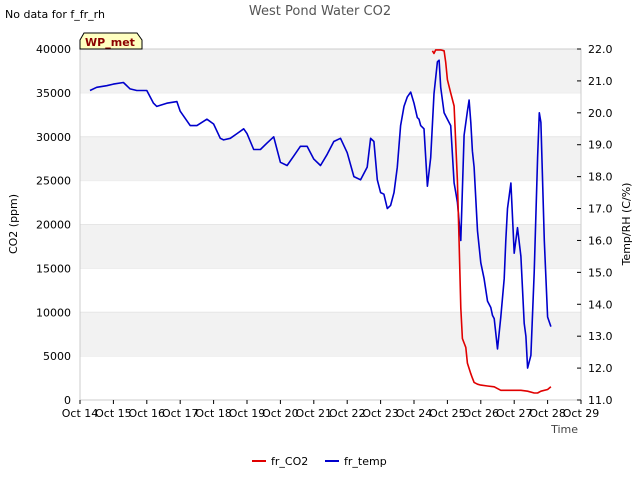 The height and width of the screenshot is (480, 640). What do you see at coordinates (600, 336) in the screenshot?
I see `y2-tick-label: 13.0` at bounding box center [600, 336].